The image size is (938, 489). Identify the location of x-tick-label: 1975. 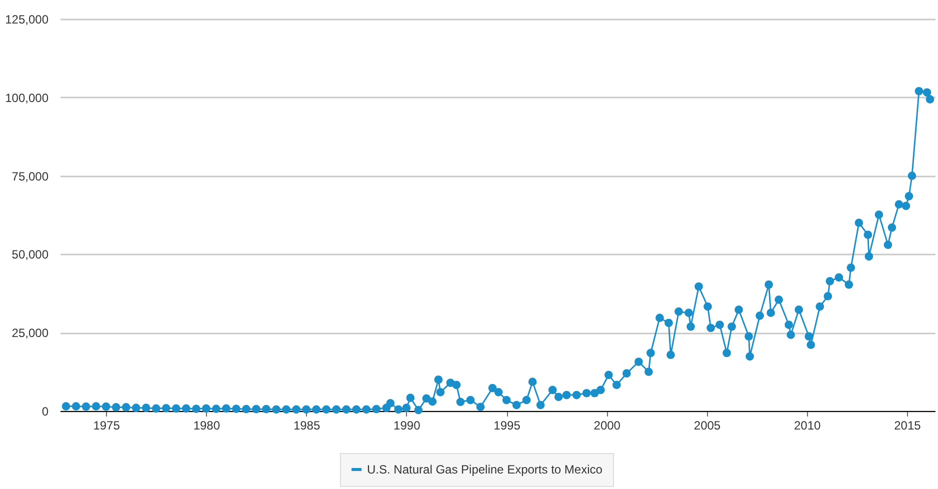
(106, 425).